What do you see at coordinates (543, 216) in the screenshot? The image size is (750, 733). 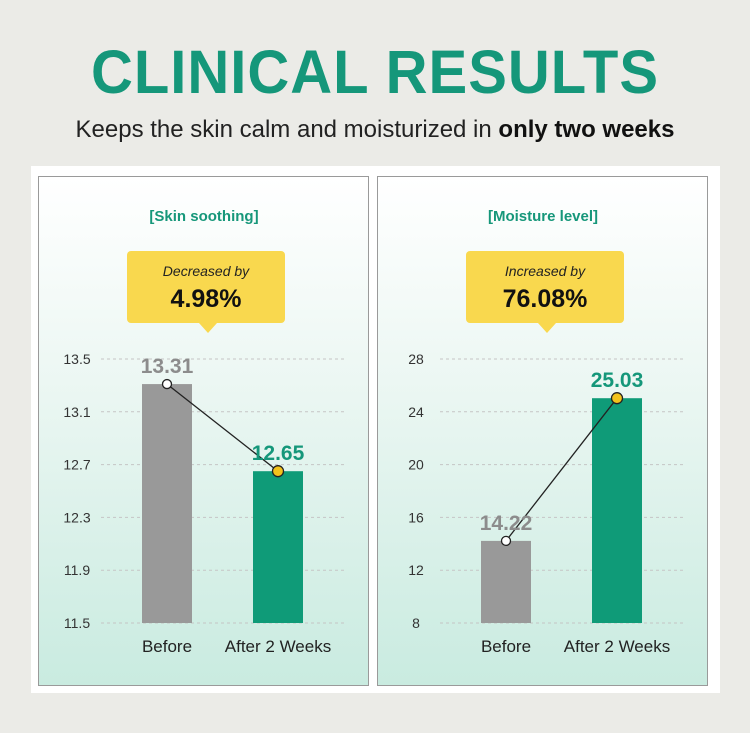 I see `chart-title: [Moisture level]` at bounding box center [543, 216].